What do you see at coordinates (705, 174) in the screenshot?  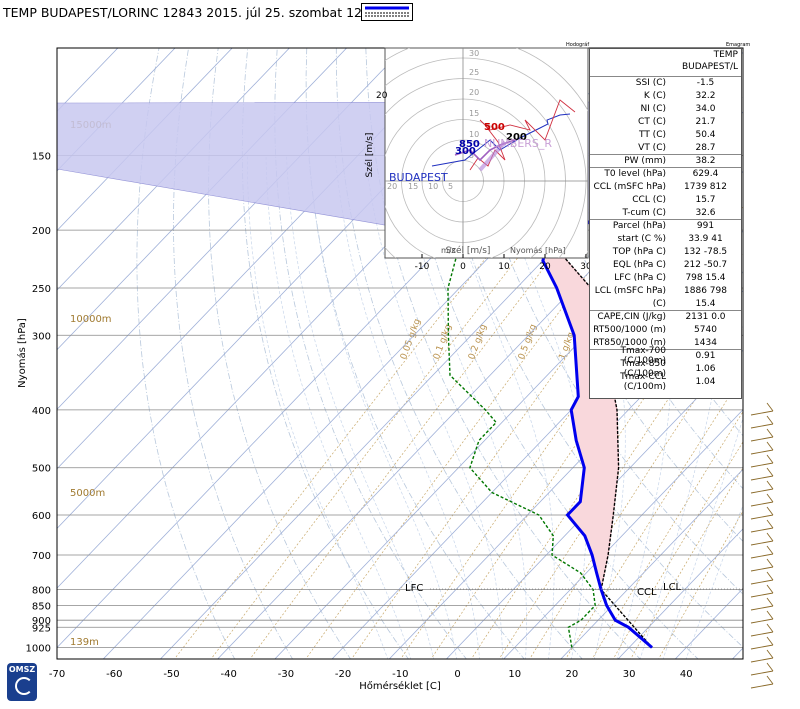 I see `param-value: 629.4` at bounding box center [705, 174].